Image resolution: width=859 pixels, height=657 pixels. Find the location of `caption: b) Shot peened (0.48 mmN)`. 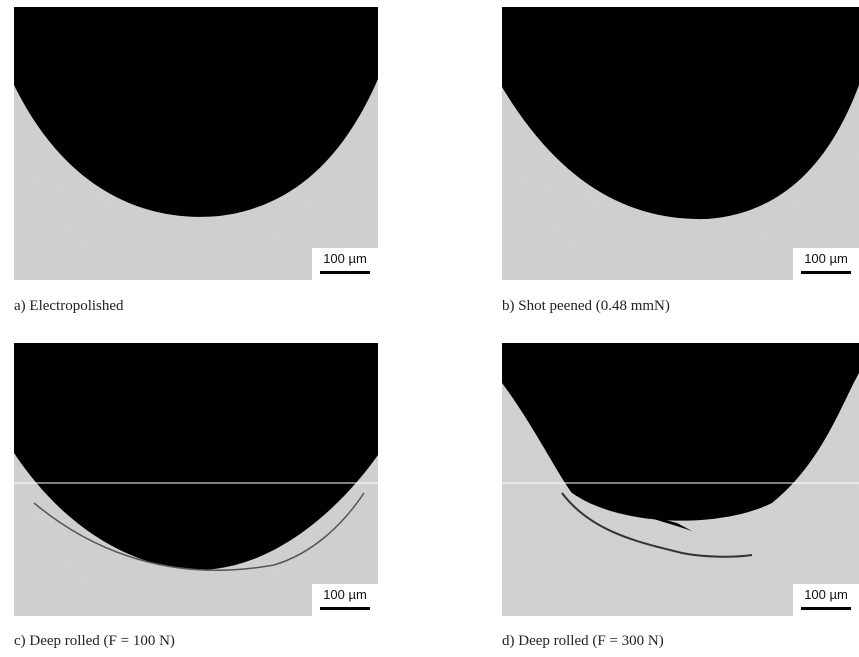

caption: b) Shot peened (0.48 mmN) is located at coordinates (586, 306).